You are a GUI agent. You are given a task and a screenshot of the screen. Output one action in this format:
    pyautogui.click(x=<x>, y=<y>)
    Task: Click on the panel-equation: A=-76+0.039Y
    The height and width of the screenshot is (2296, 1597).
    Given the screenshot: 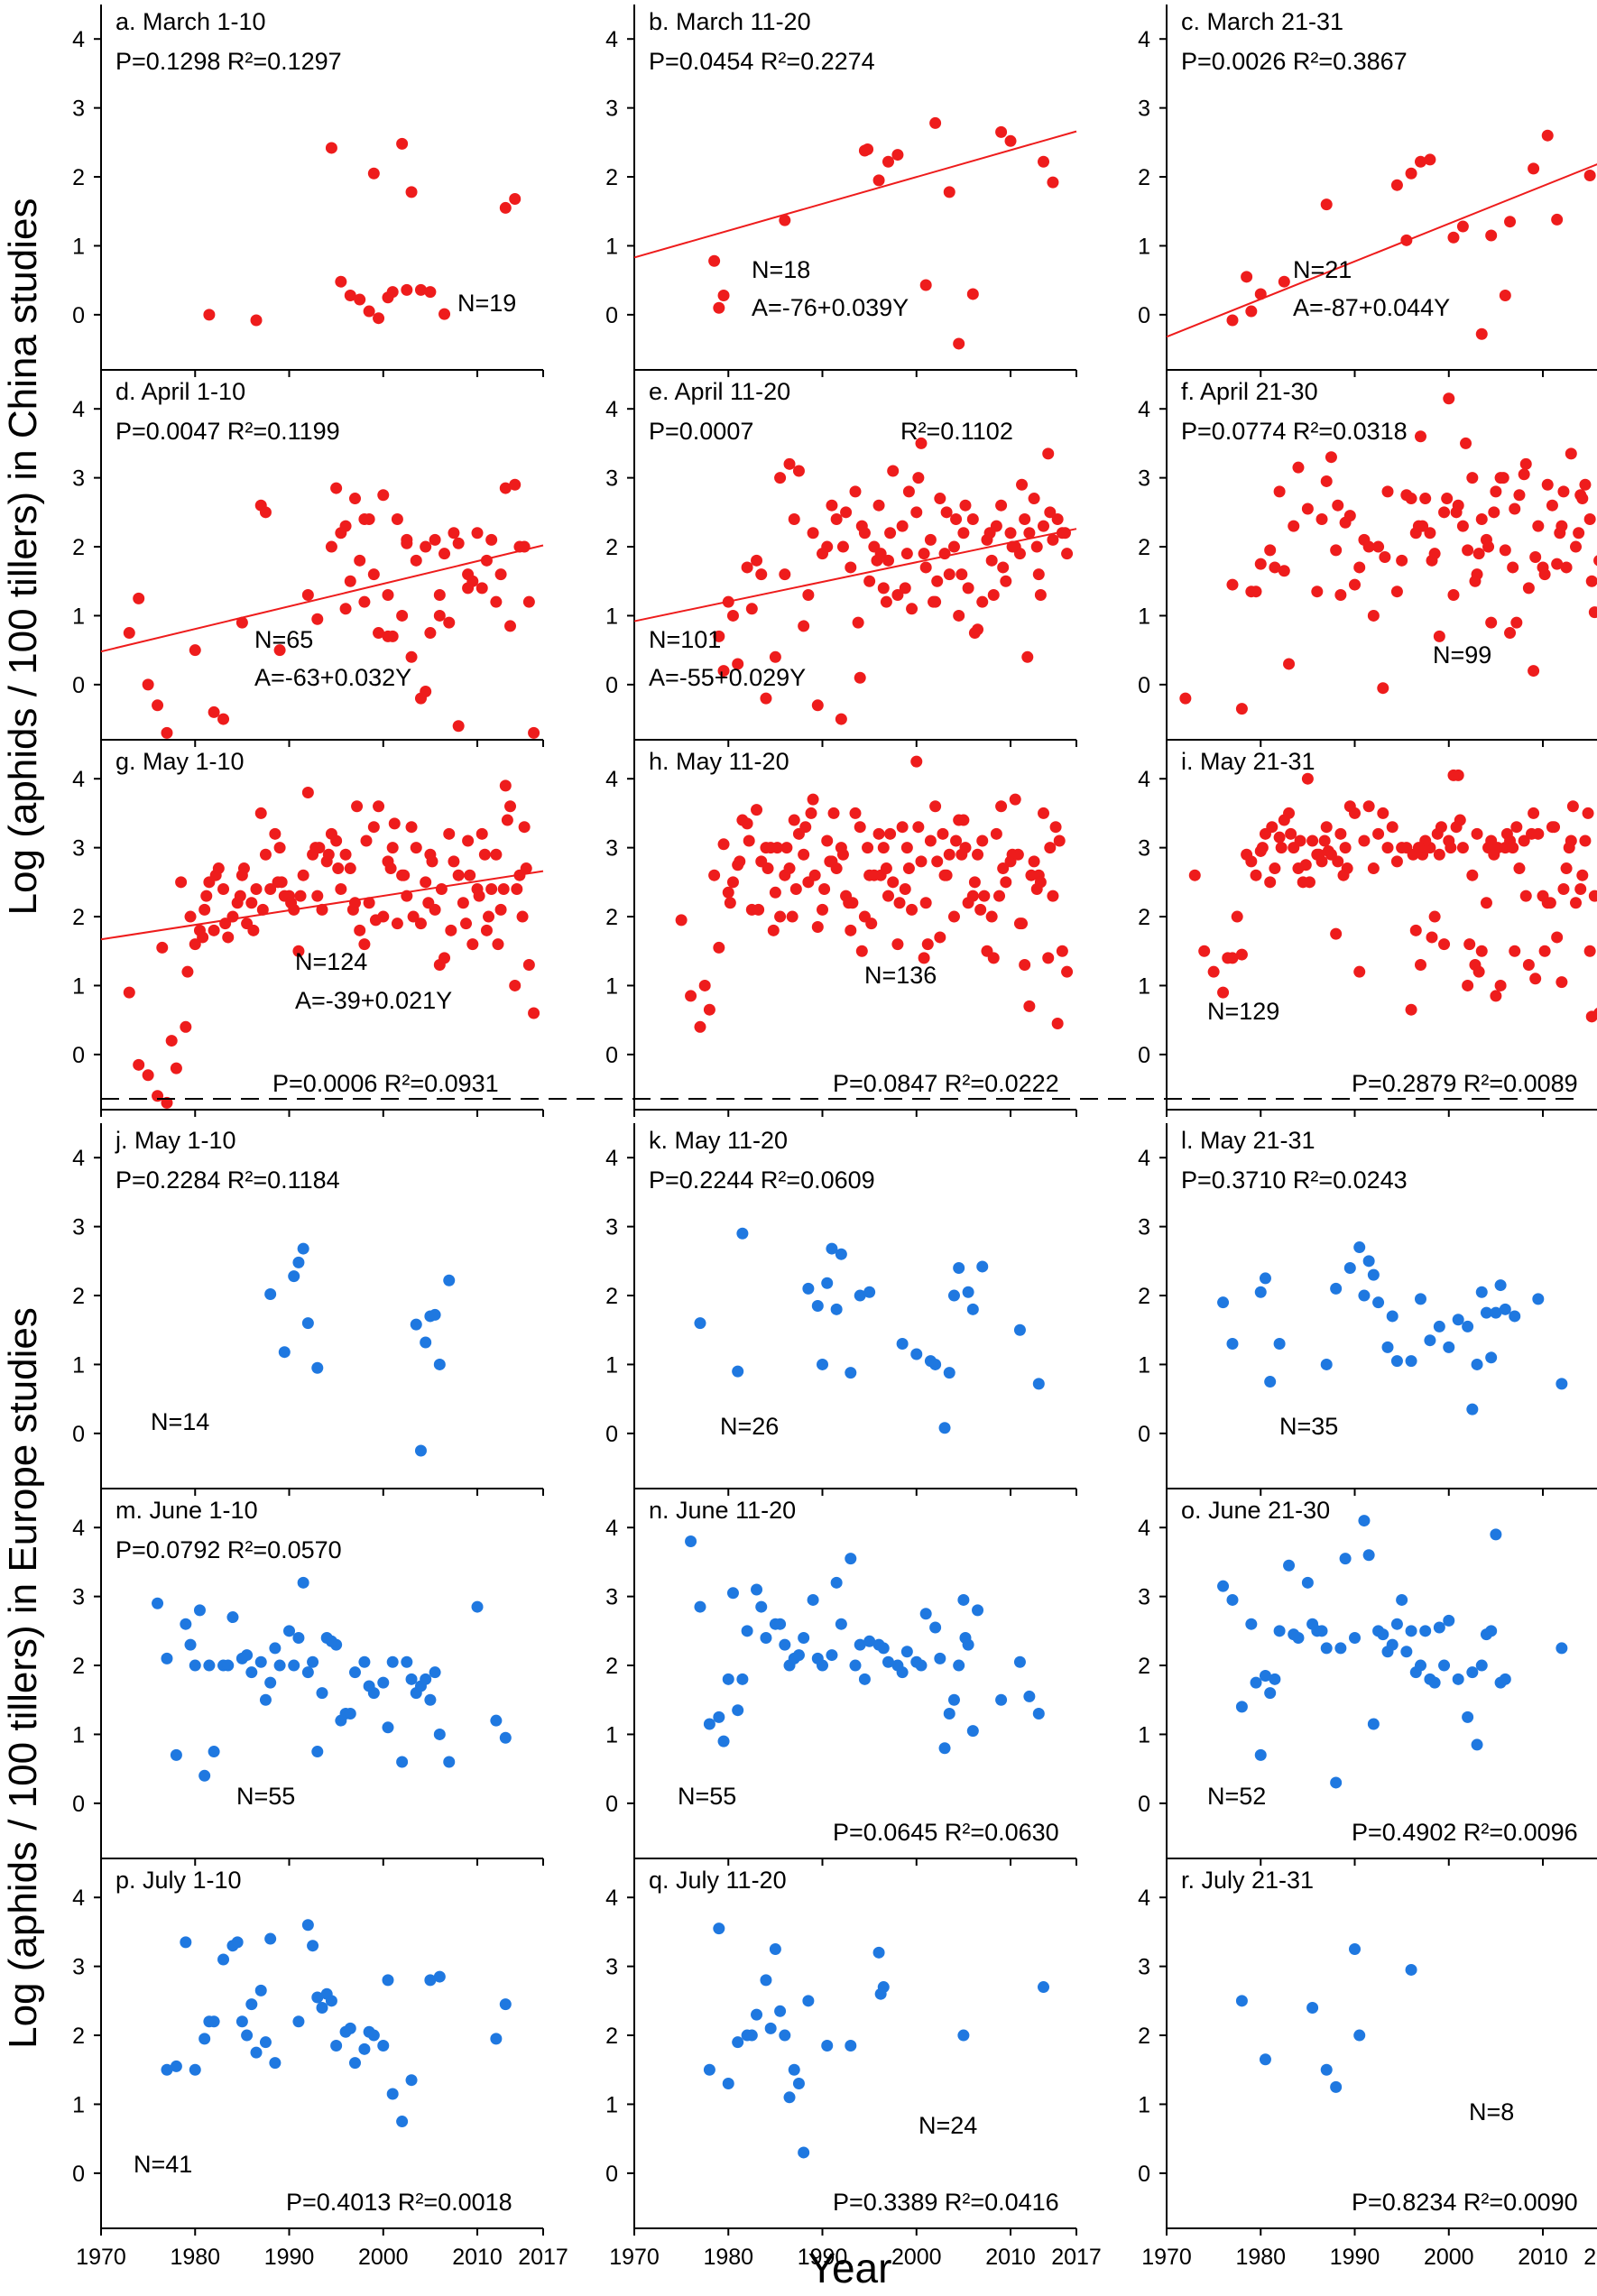 What is the action you would take?
    pyautogui.click(x=830, y=308)
    